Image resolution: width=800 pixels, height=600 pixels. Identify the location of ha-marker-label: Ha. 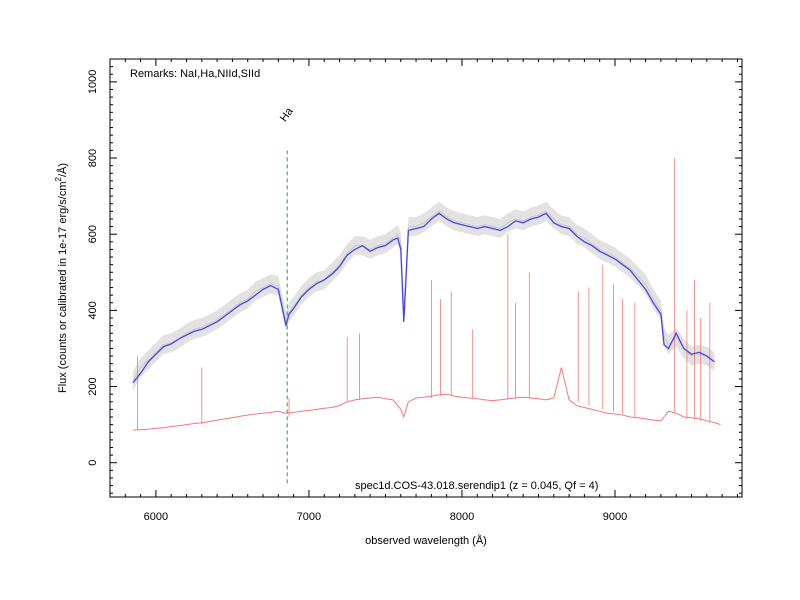
(287, 114).